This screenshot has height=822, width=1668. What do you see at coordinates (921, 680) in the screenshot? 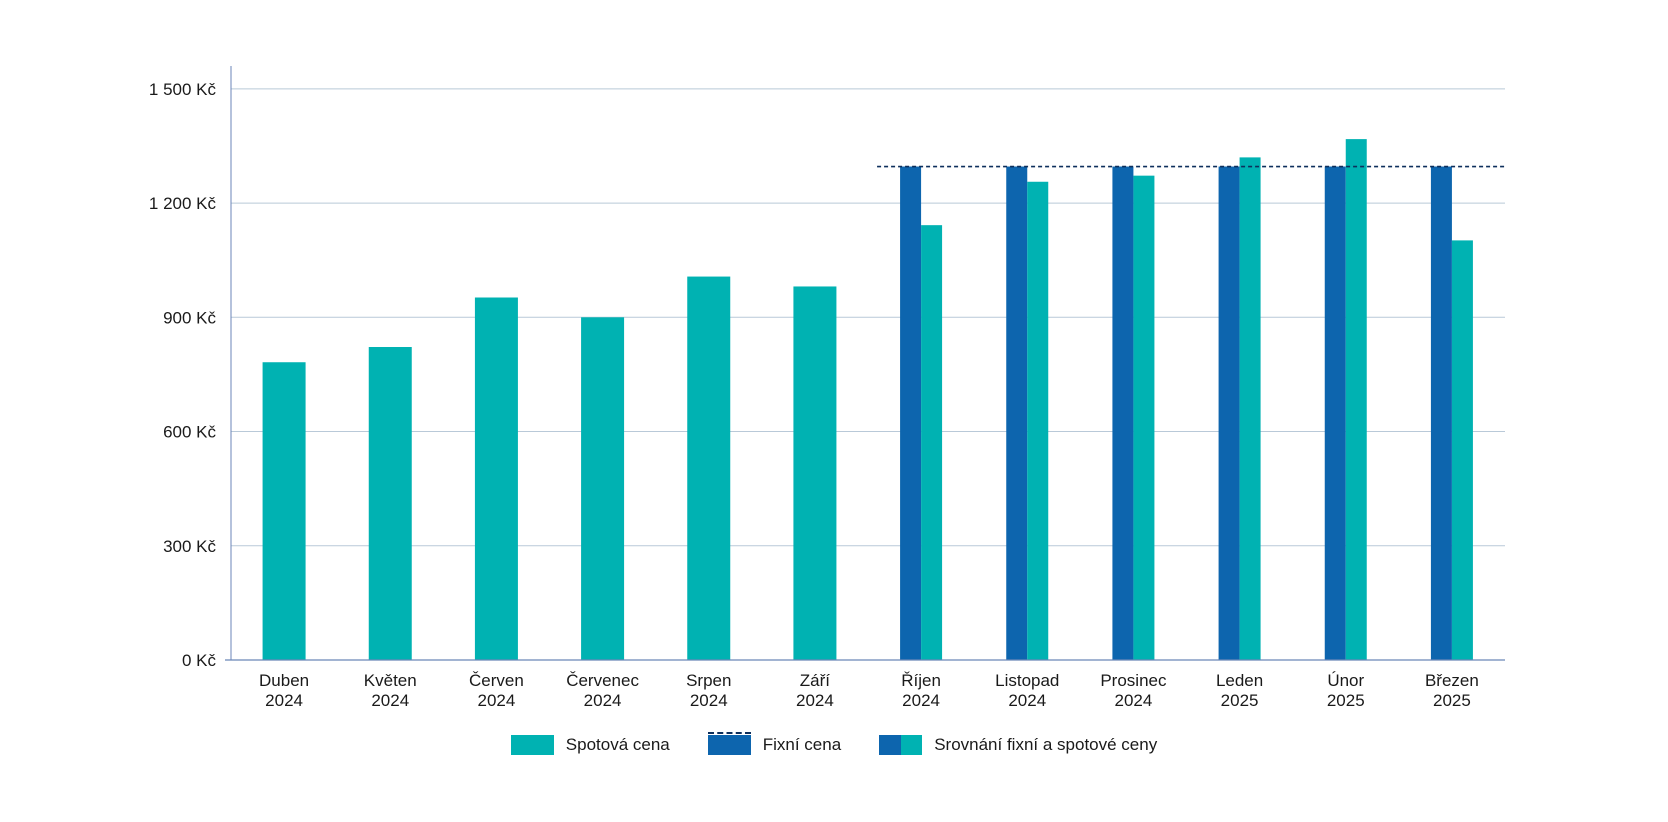
I see `x-tick-label-month: Říjen` at bounding box center [921, 680].